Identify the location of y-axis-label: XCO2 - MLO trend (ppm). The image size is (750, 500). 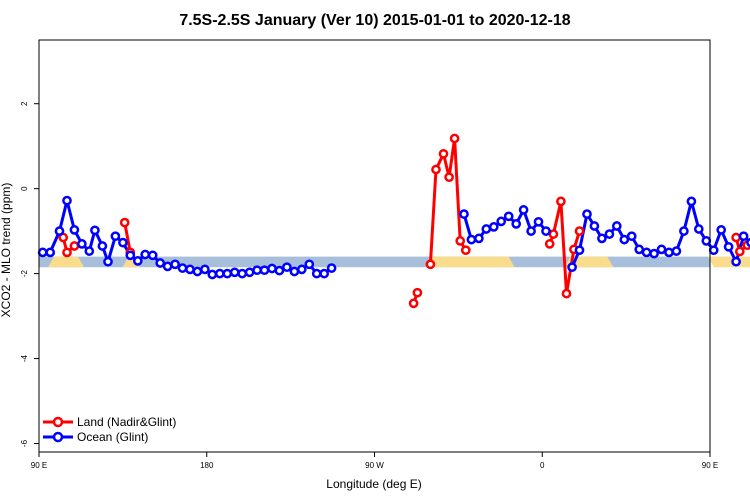
(6, 250).